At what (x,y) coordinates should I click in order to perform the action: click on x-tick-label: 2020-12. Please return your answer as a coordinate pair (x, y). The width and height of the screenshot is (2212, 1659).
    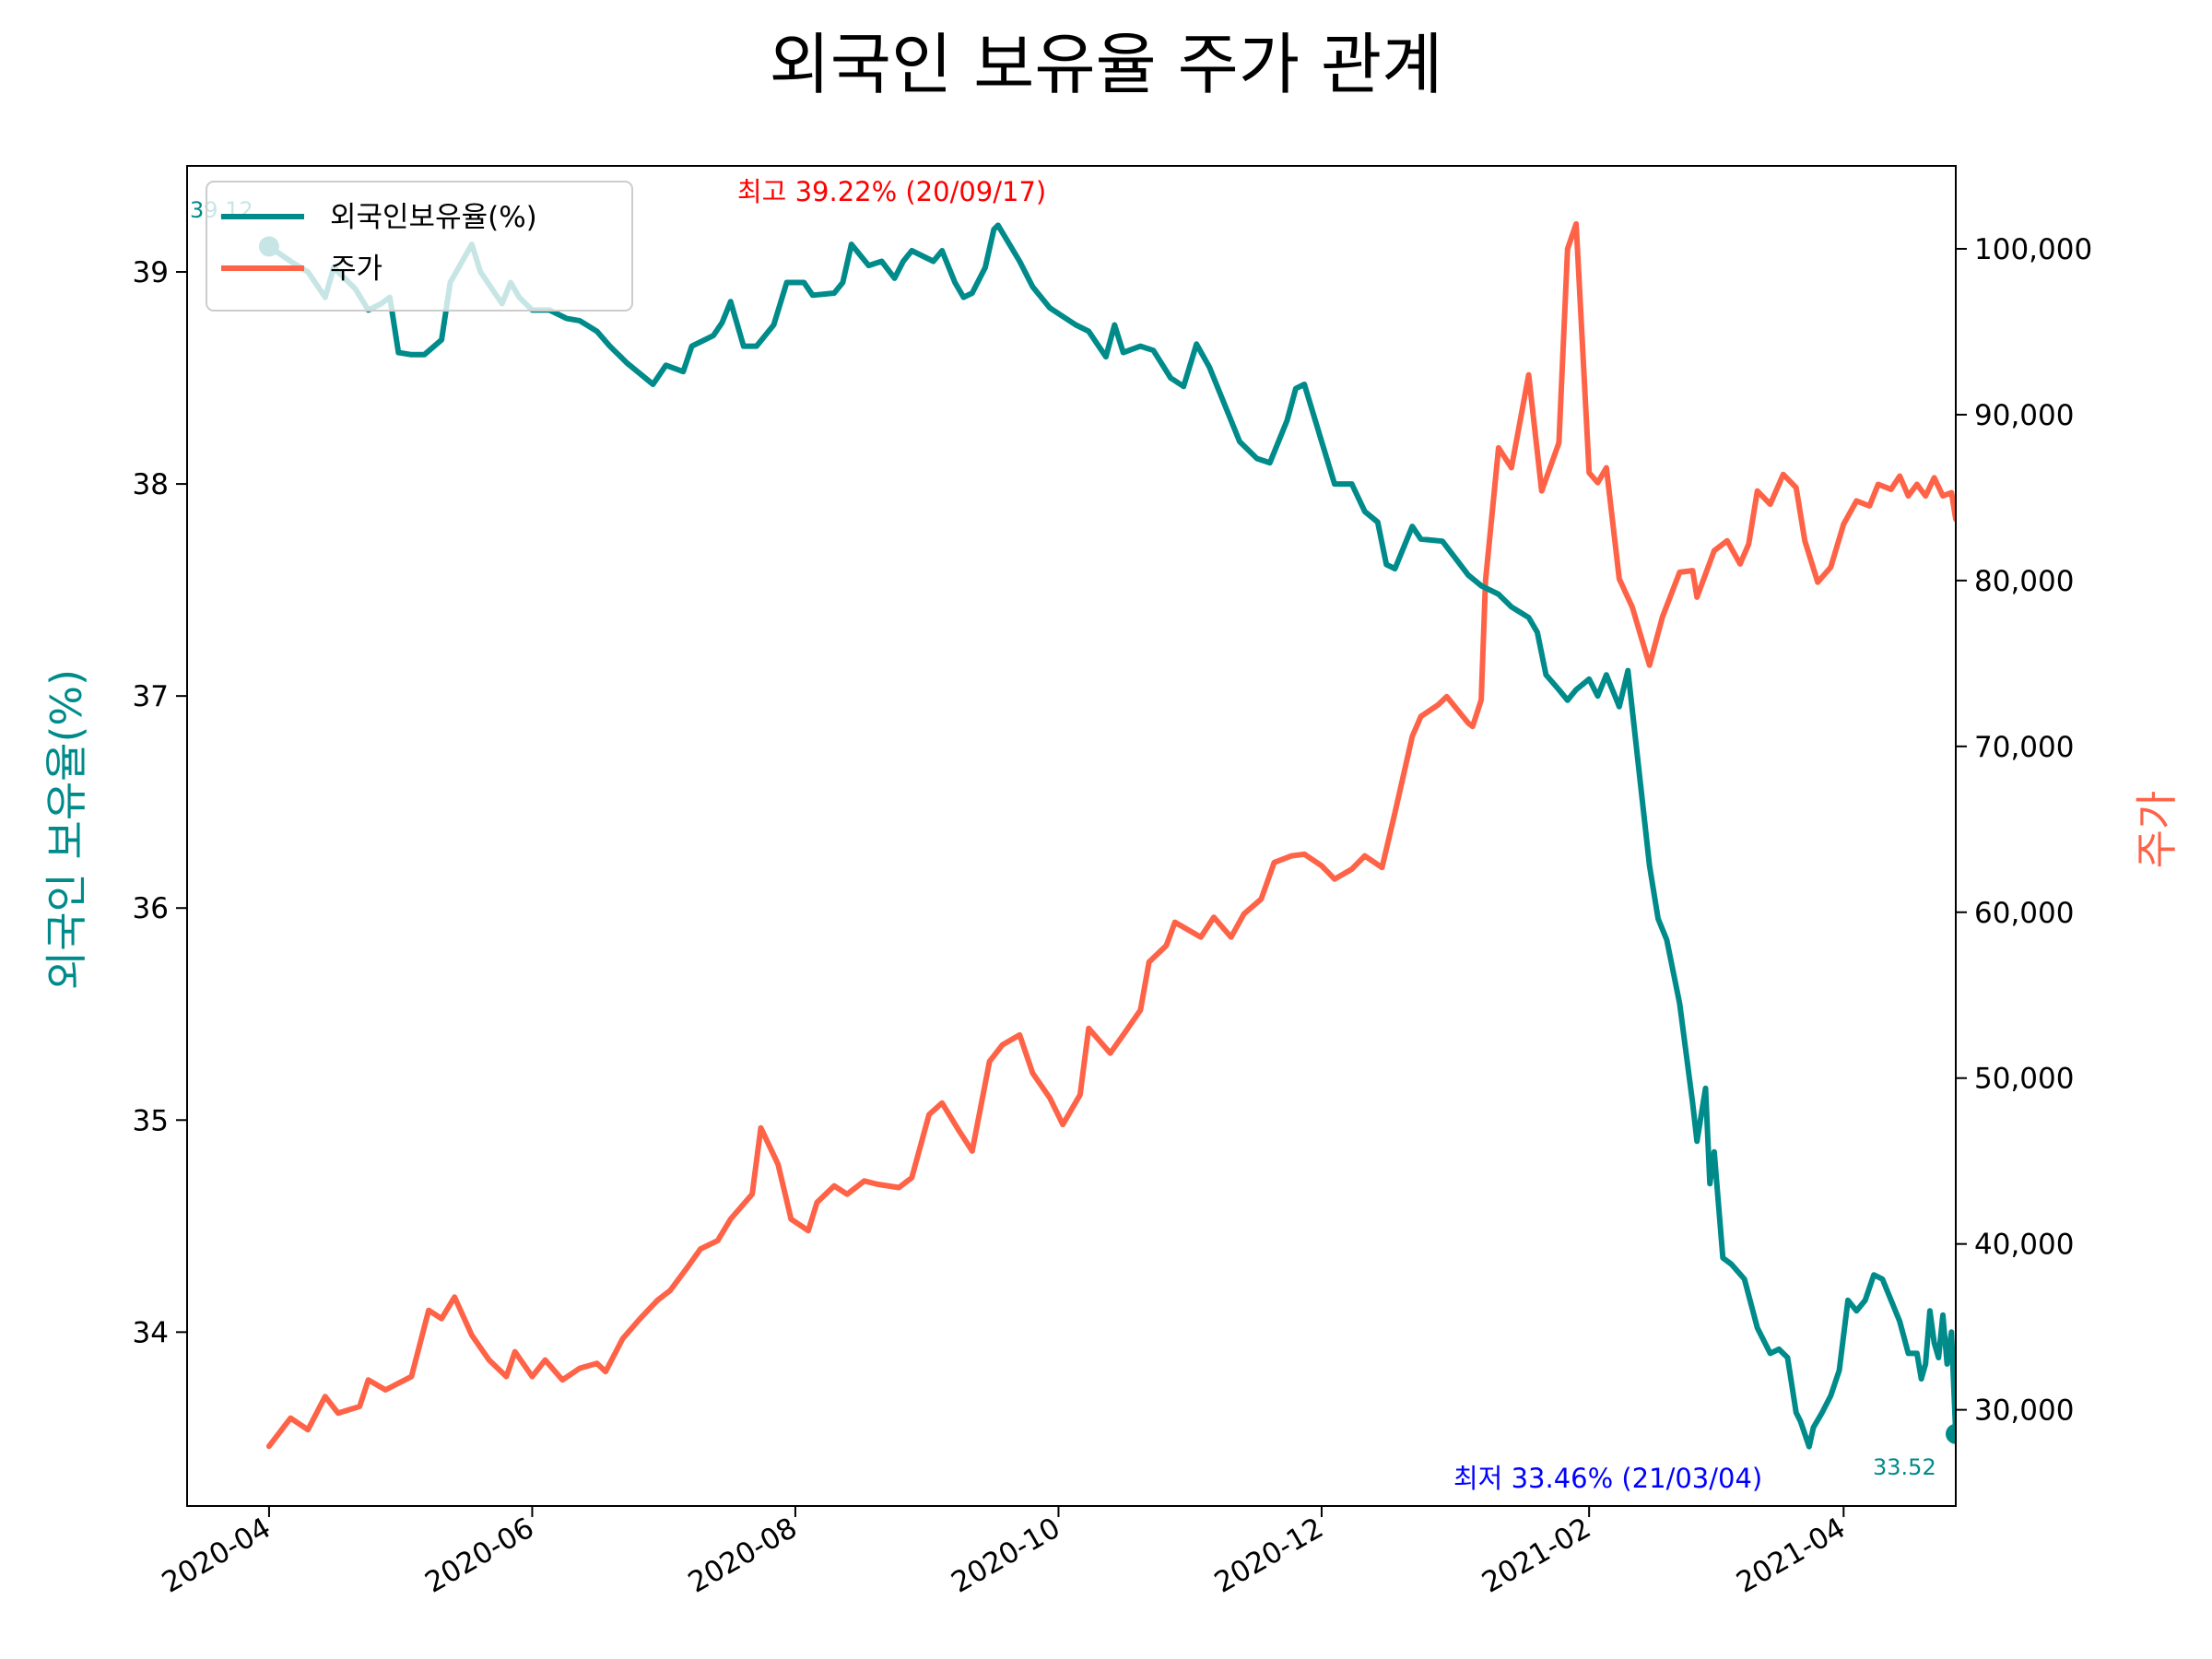
    Looking at the image, I should click on (1269, 1556).